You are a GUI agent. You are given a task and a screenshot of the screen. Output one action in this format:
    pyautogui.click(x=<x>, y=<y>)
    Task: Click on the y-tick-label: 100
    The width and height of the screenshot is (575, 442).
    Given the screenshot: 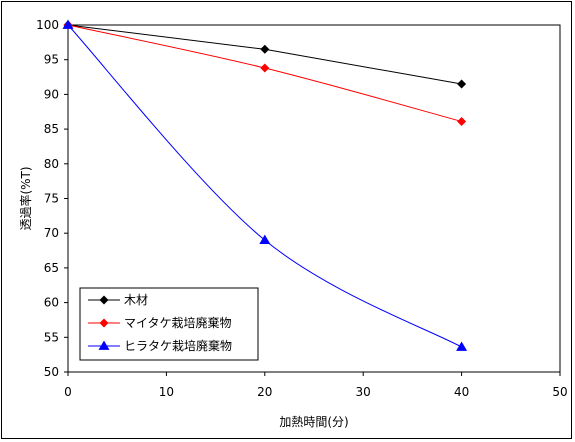 What is the action you would take?
    pyautogui.click(x=47, y=25)
    